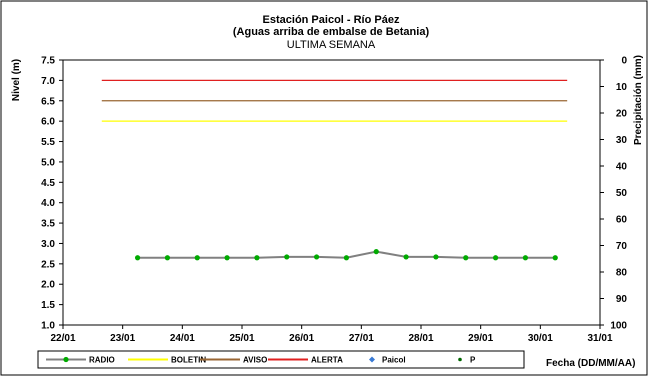 This screenshot has height=376, width=648. What do you see at coordinates (241, 338) in the screenshot?
I see `x-tick-label: 25/01` at bounding box center [241, 338].